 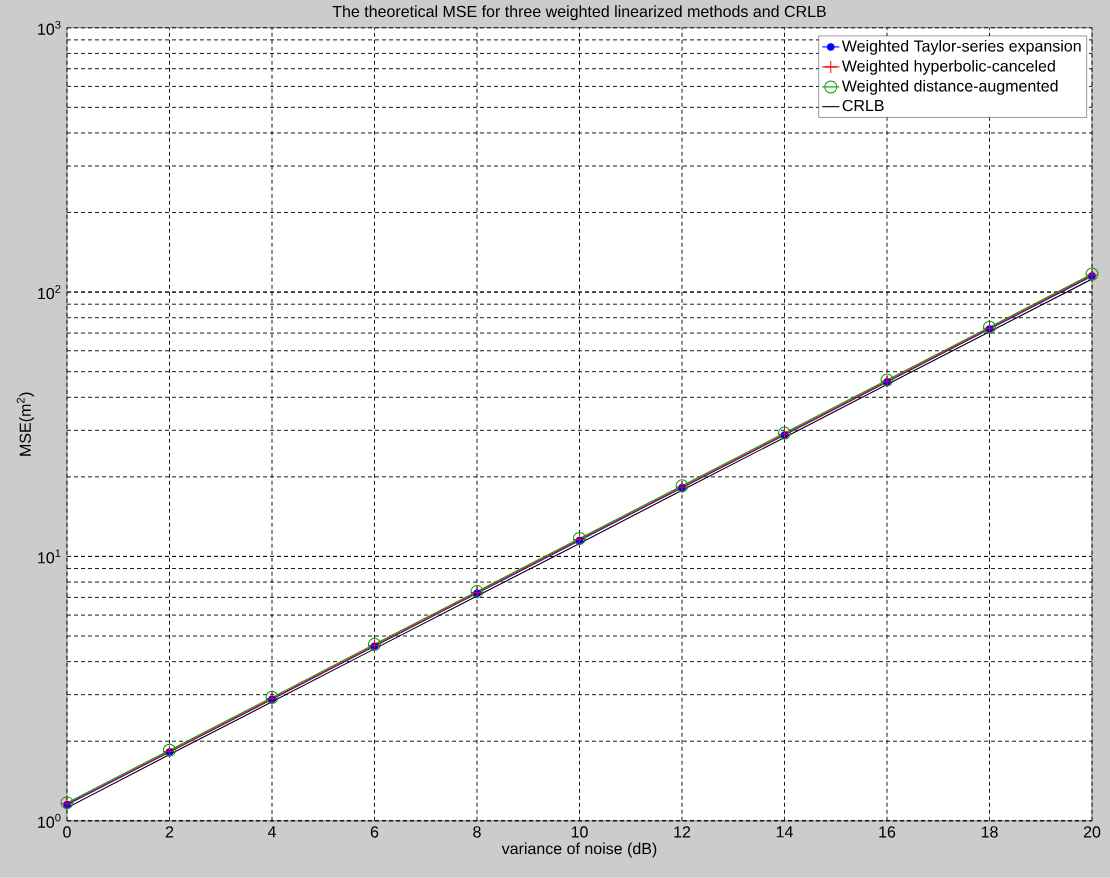 What do you see at coordinates (948, 67) in the screenshot?
I see `legend-label: Weighted hyperbolic-canceled` at bounding box center [948, 67].